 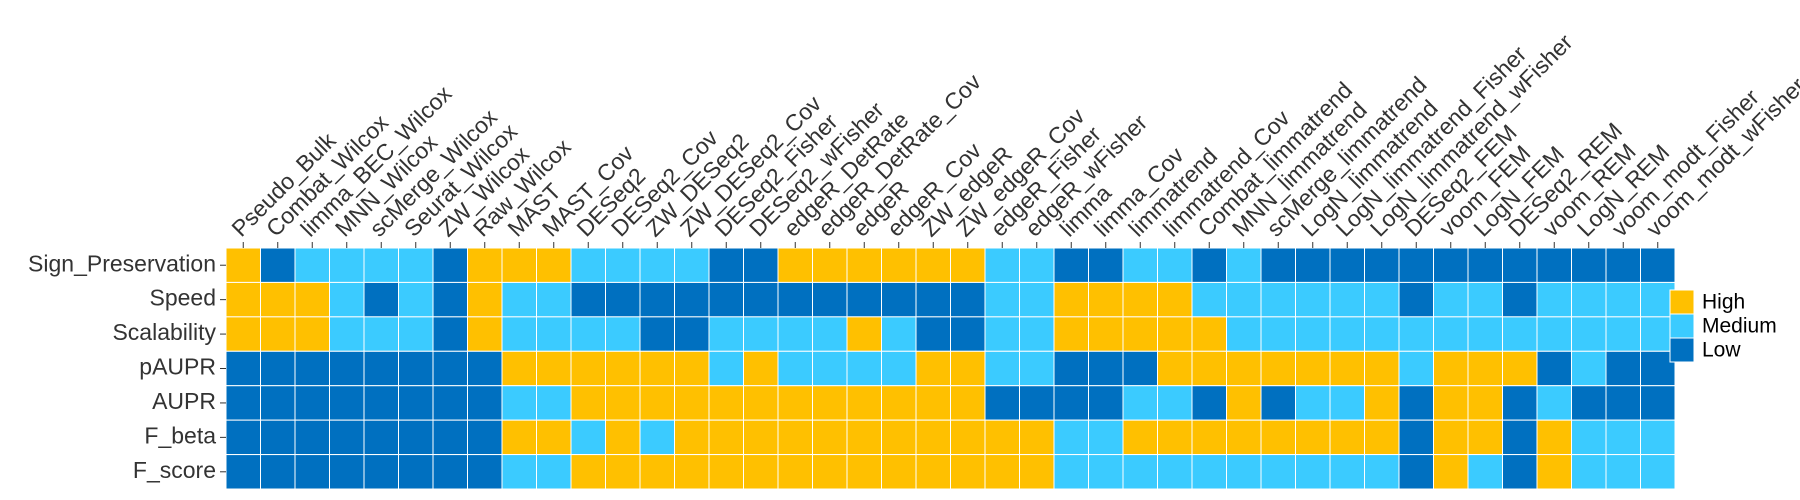 I want to click on y-tick-label: F_score, so click(x=174, y=470).